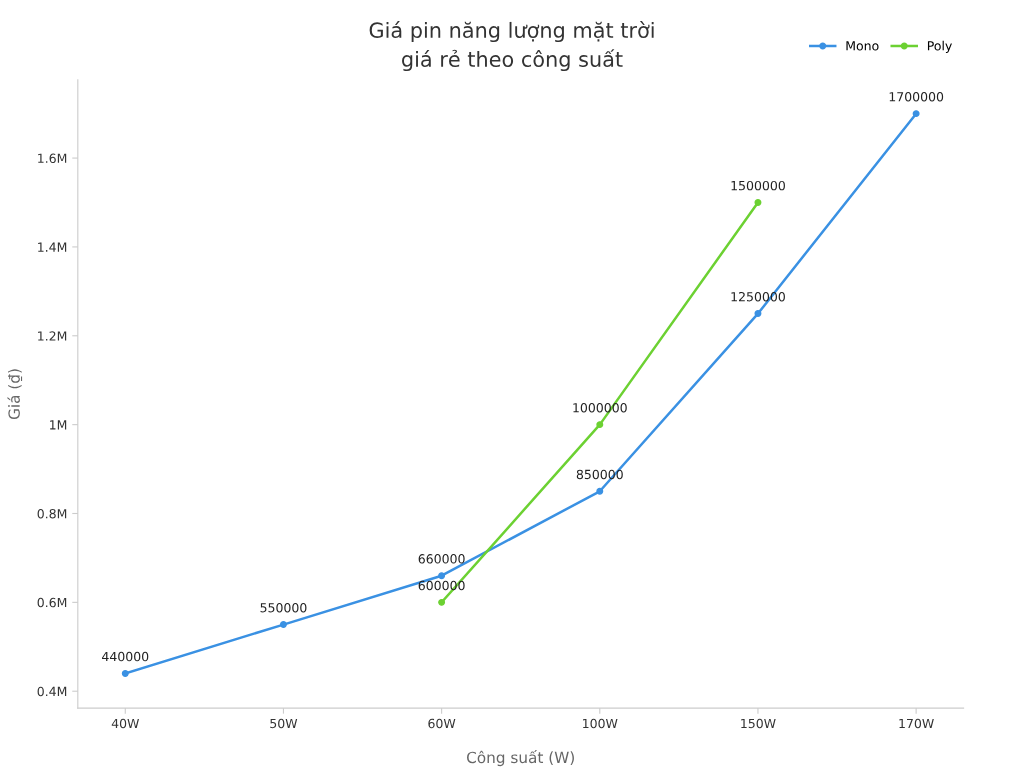 This screenshot has height=768, width=1024. I want to click on x-tick-label: 40W, so click(125, 723).